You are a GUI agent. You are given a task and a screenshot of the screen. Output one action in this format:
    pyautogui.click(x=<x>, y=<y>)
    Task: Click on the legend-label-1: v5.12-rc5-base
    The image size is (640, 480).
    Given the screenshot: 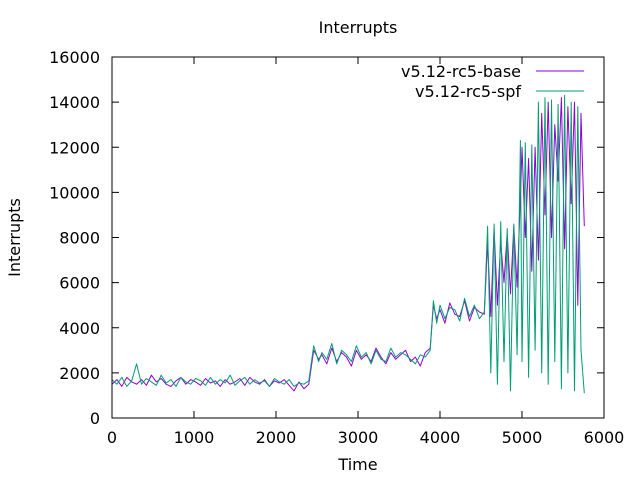 What is the action you would take?
    pyautogui.click(x=461, y=71)
    